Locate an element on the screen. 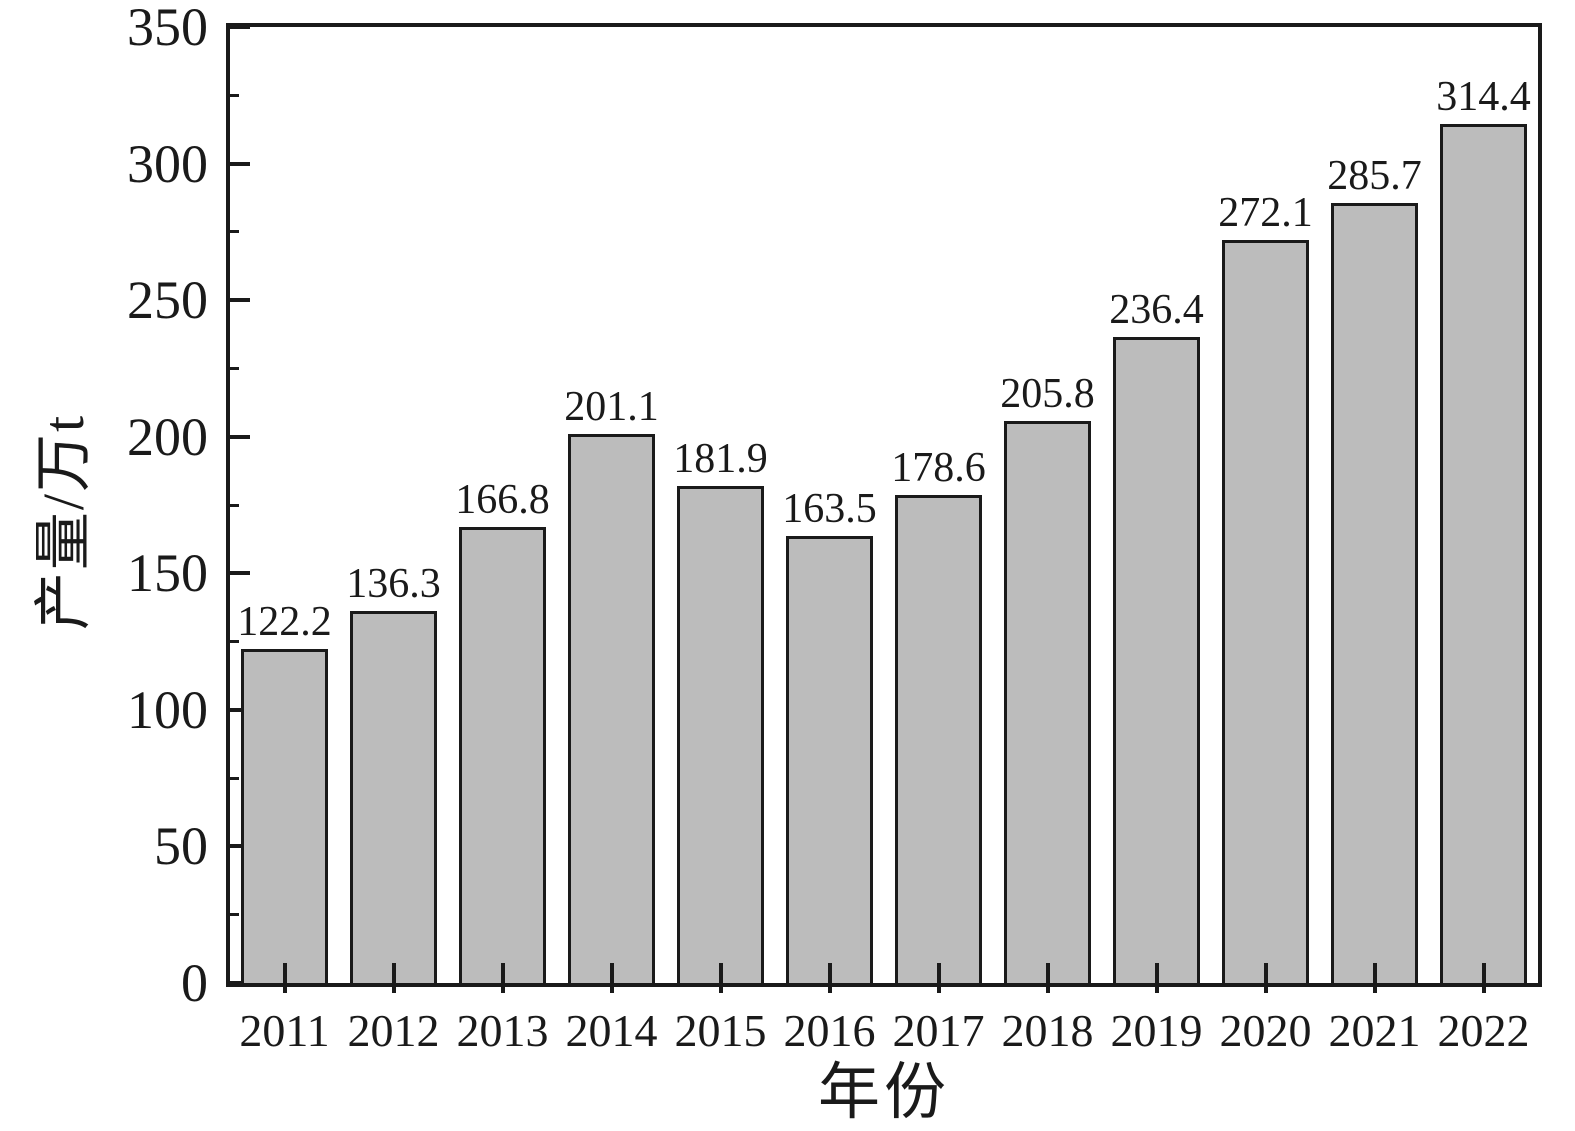  x-tick-label: 2018 is located at coordinates (1047, 1030).